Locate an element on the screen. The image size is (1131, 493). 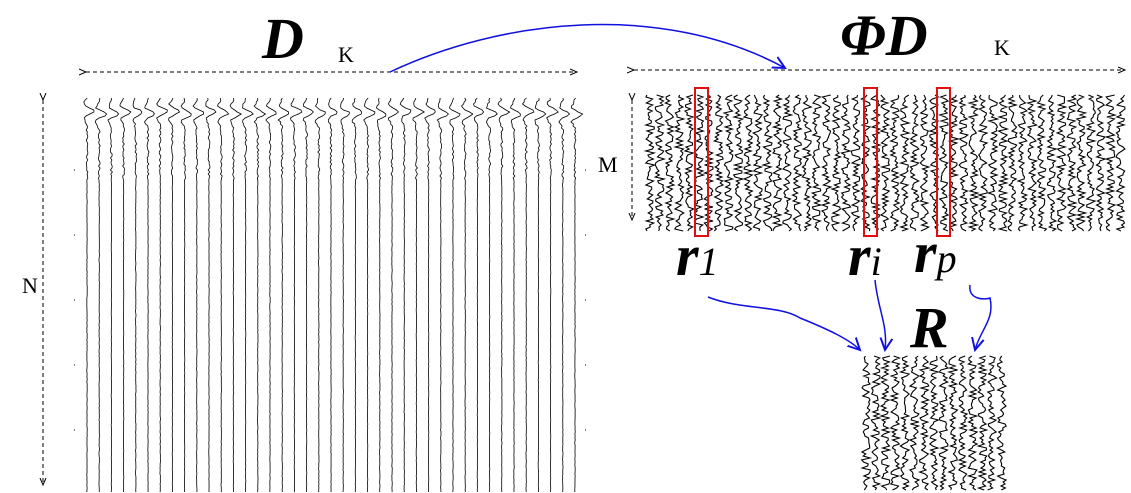
column-index: i is located at coordinates (876, 261).